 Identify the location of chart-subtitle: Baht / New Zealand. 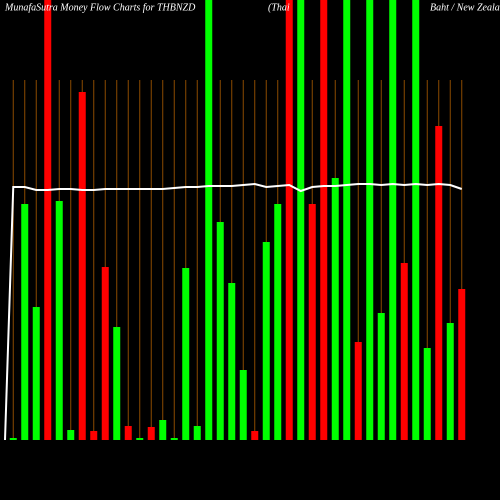
(465, 7).